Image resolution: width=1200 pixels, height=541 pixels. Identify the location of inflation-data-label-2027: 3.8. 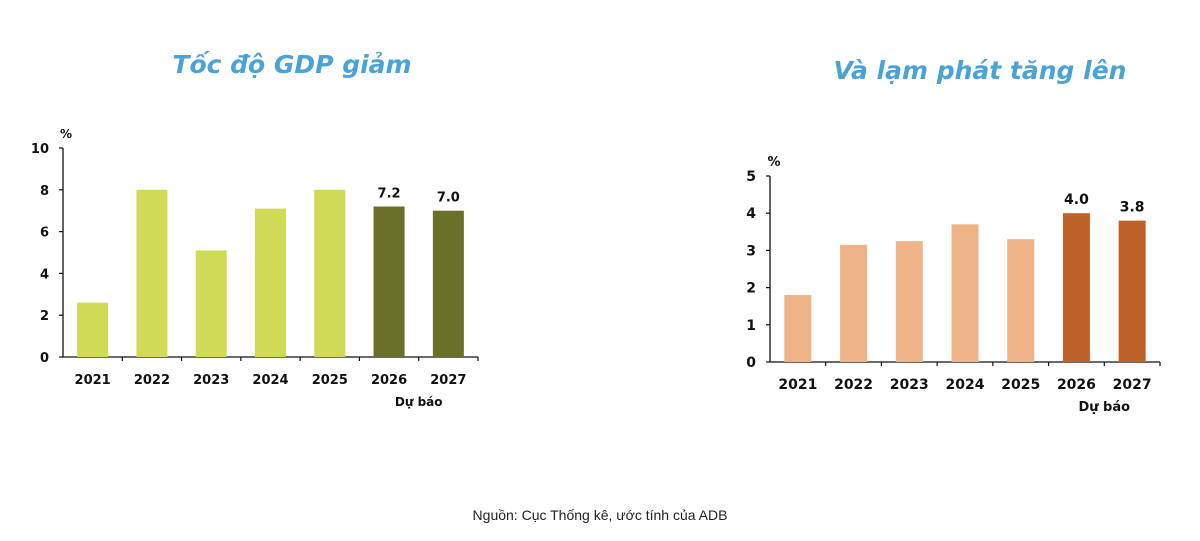
(1132, 208).